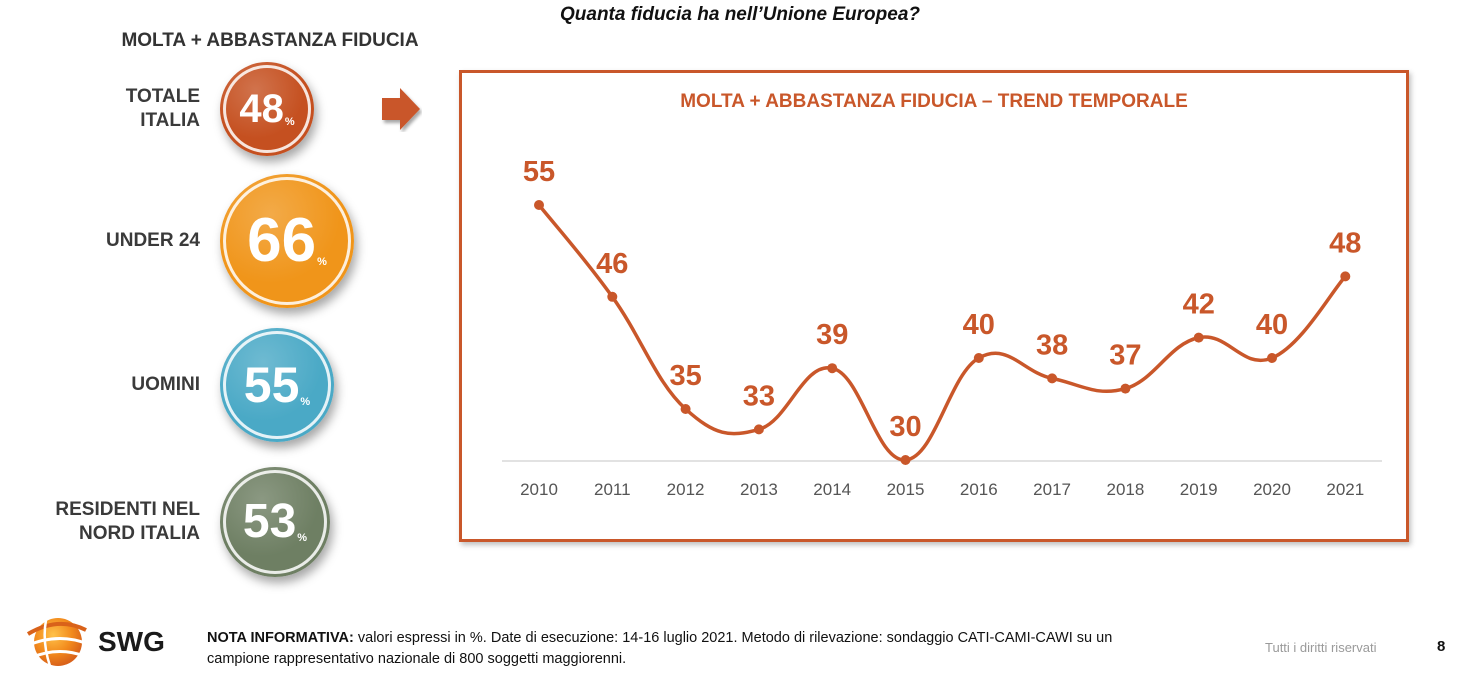 This screenshot has height=682, width=1472. I want to click on segment-under-24: UNDER 24 66%, so click(179, 241).